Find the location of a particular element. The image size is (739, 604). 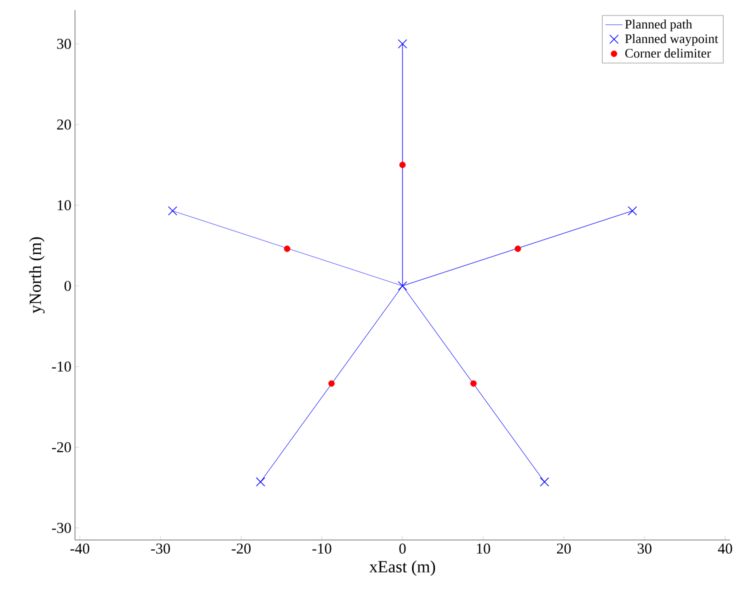

x-tick-label: 10 is located at coordinates (483, 549).